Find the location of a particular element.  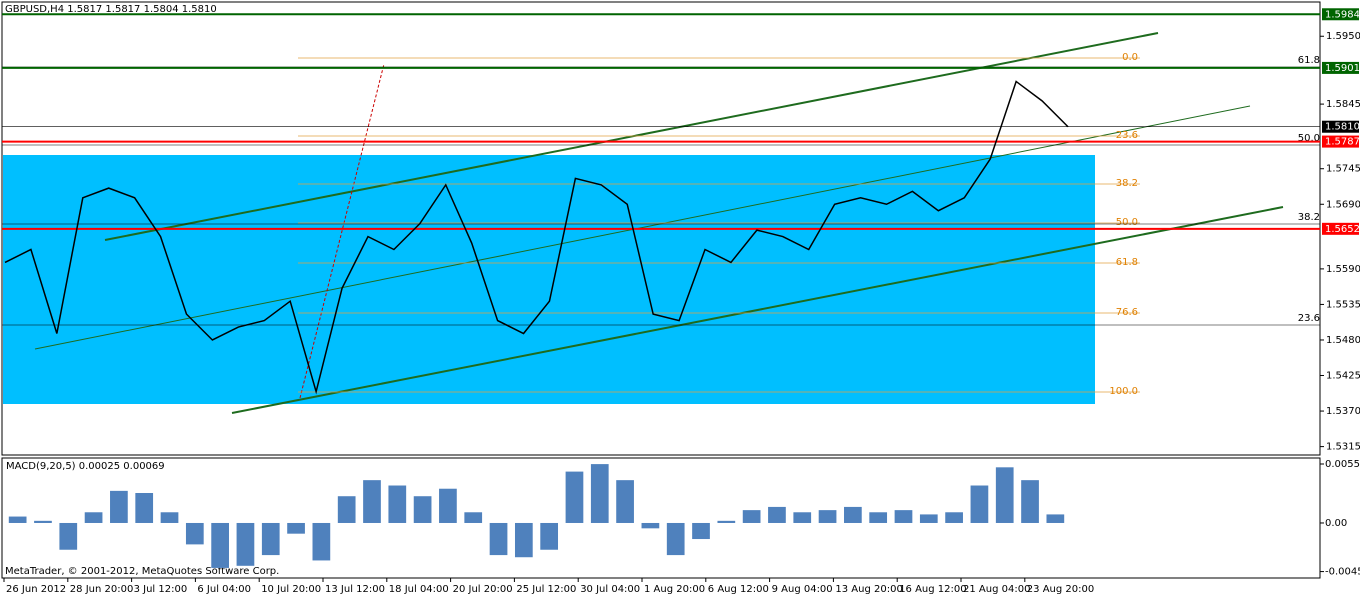

level-label: 1.5652 is located at coordinates (1342, 229).